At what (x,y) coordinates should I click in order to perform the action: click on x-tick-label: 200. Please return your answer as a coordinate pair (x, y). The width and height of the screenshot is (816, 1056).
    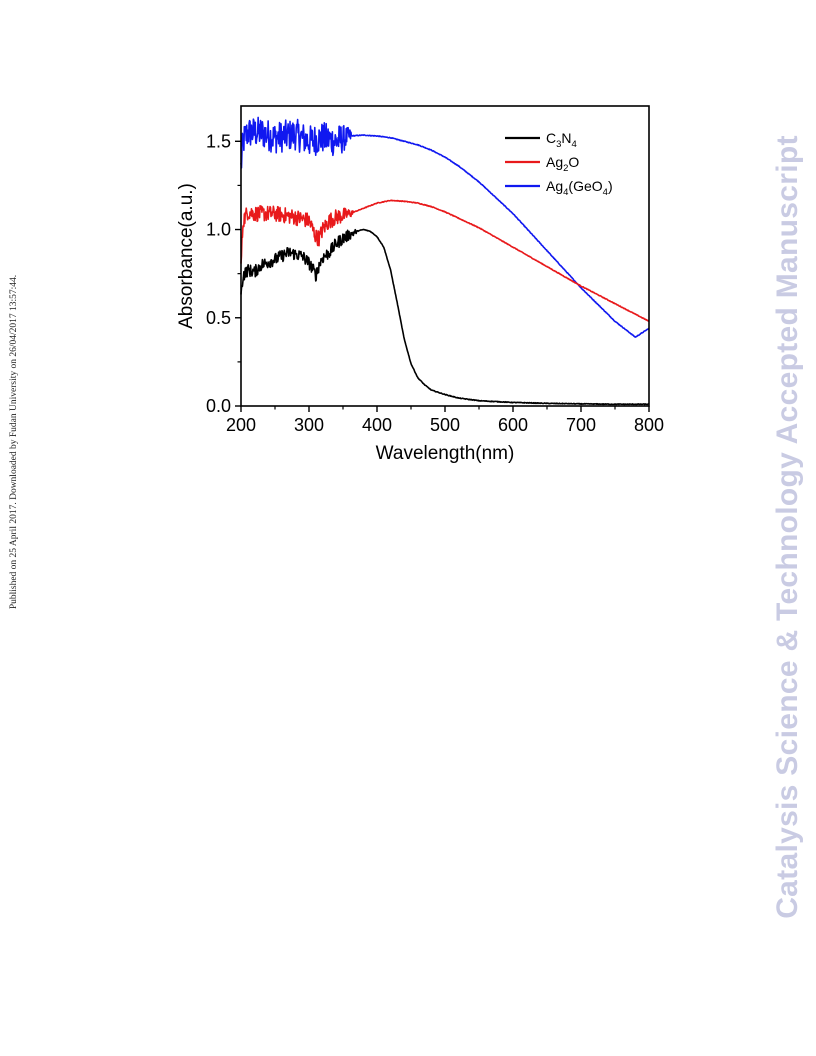
    Looking at the image, I should click on (241, 425).